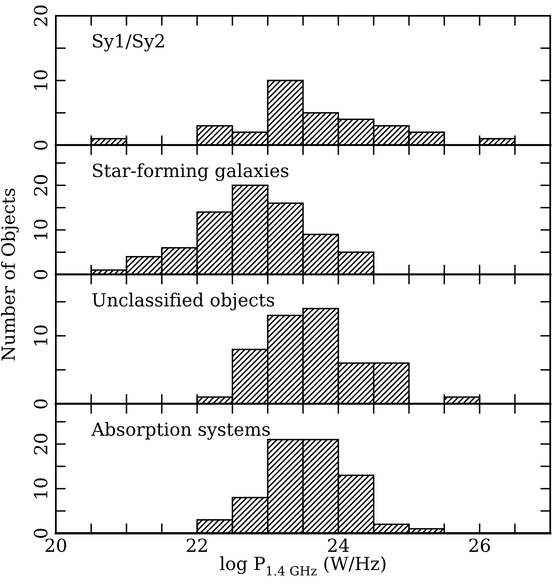 The image size is (553, 586). I want to click on text: Absorption systems, so click(180, 431).